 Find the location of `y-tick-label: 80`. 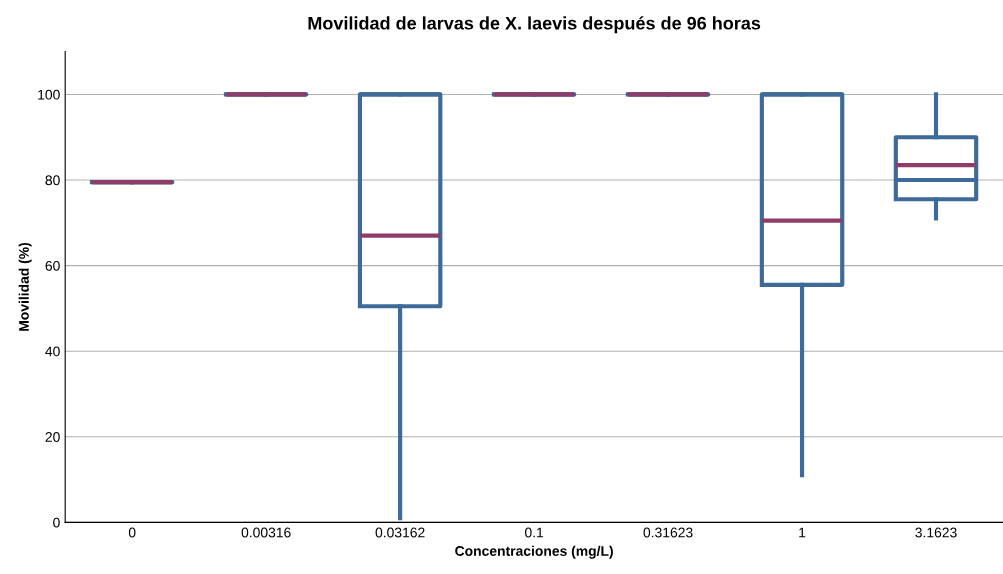

y-tick-label: 80 is located at coordinates (52, 180).